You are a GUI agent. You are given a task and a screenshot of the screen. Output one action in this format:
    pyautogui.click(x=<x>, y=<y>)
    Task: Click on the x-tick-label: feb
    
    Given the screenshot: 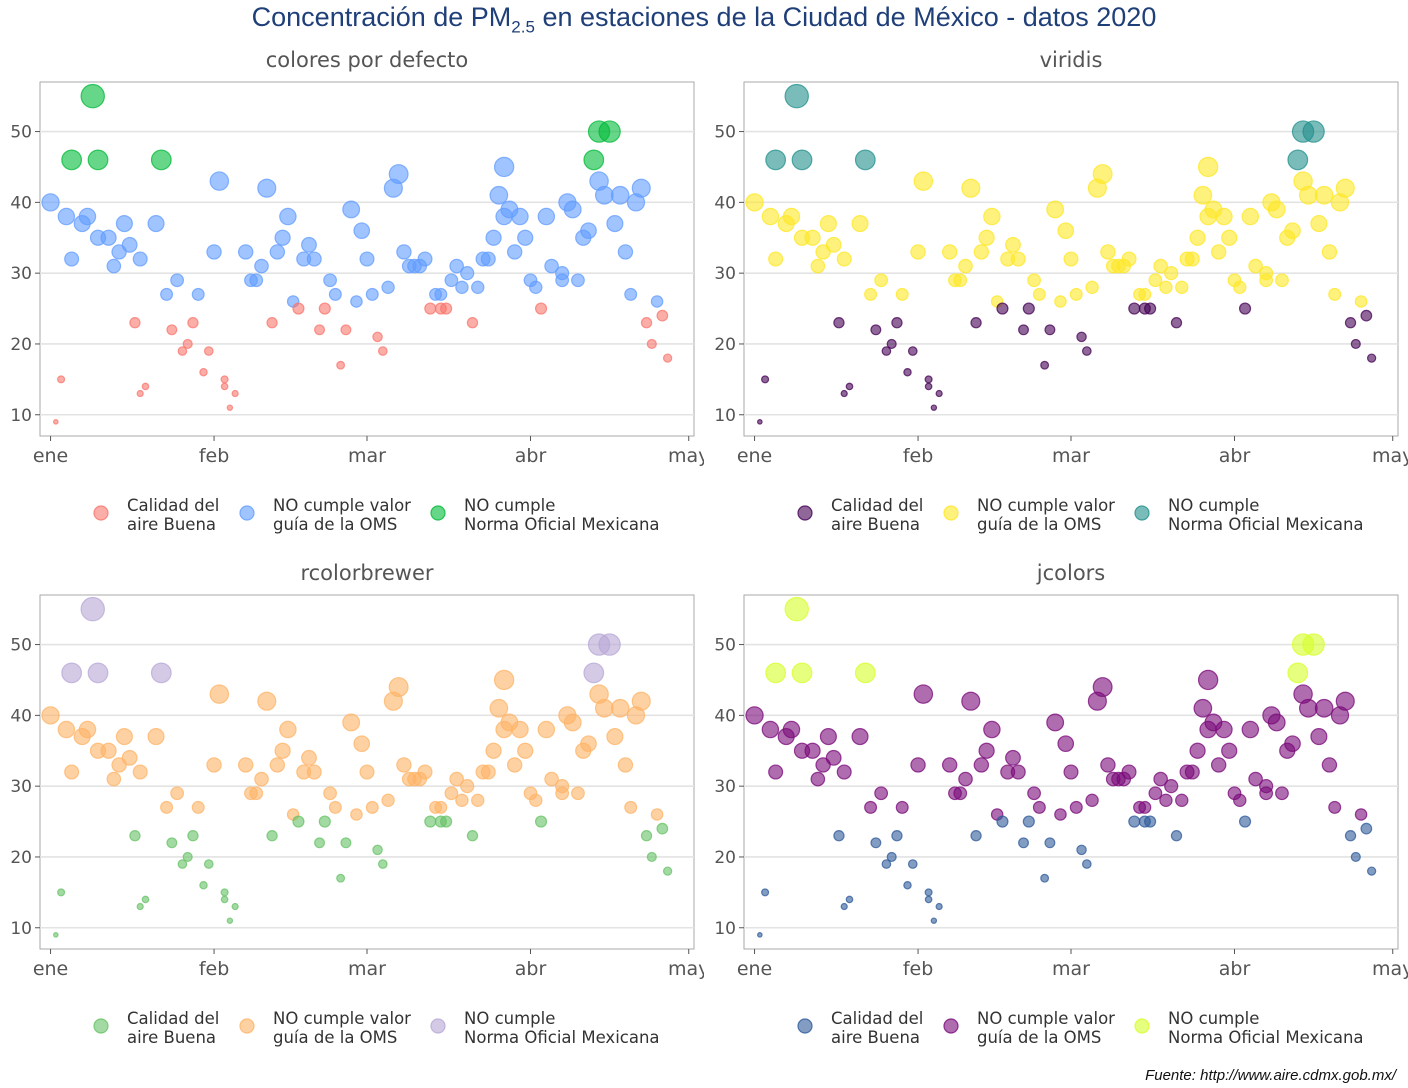 What is the action you would take?
    pyautogui.click(x=214, y=456)
    